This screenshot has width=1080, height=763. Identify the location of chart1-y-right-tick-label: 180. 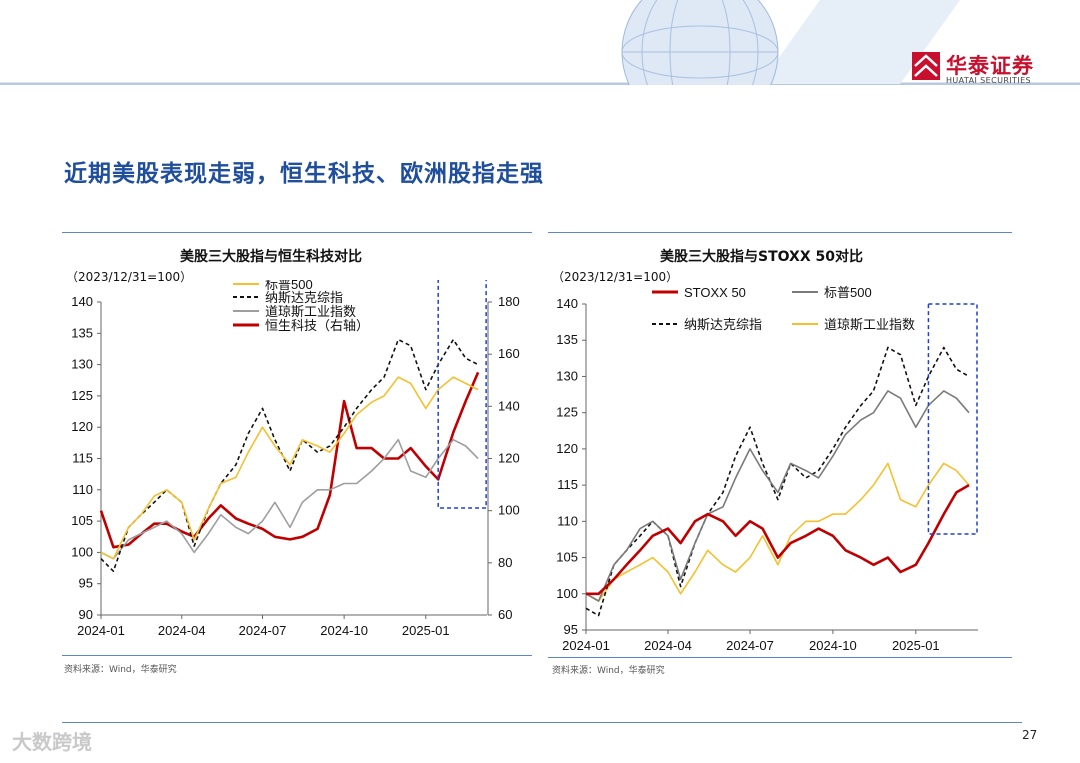
(509, 301).